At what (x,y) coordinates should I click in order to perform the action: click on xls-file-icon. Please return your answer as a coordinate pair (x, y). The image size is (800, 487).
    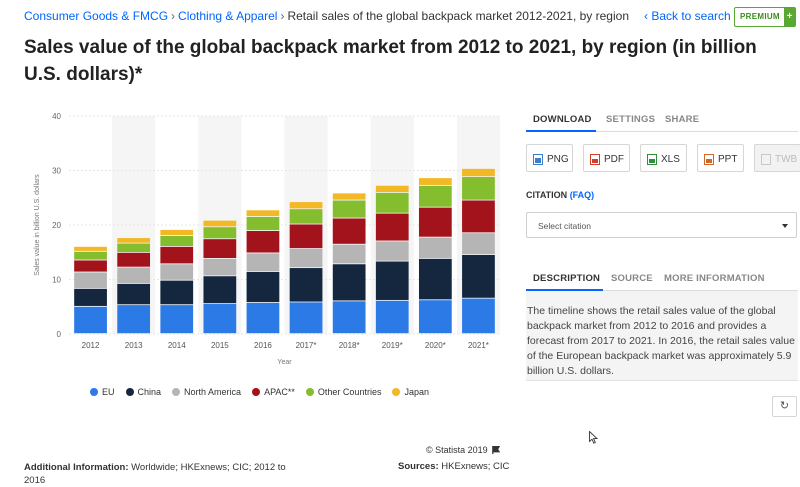
    Looking at the image, I should click on (652, 159).